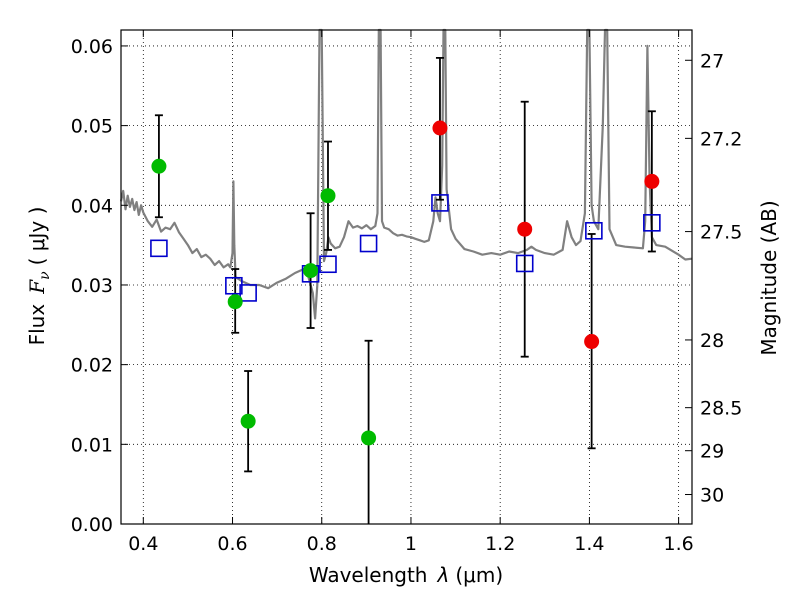  I want to click on magnitude-tick-label: 29, so click(712, 452).